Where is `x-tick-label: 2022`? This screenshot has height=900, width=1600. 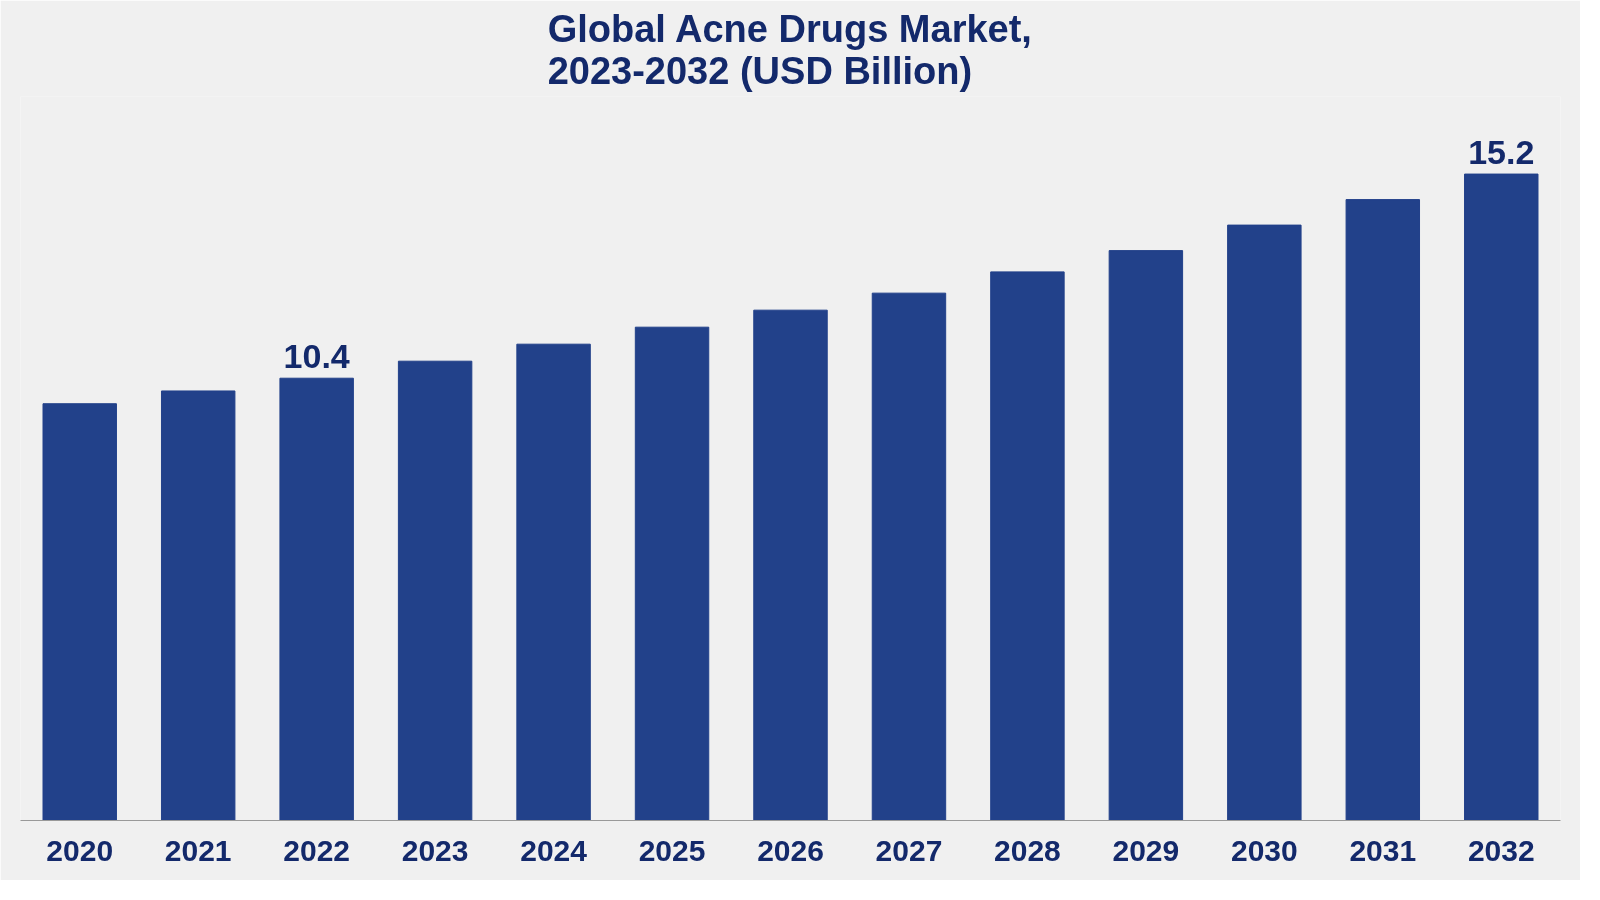
x-tick-label: 2022 is located at coordinates (317, 850).